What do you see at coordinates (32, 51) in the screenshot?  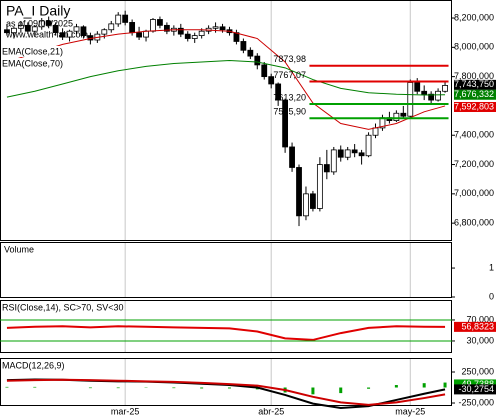 I see `legend-entry: EMA(Close,21)` at bounding box center [32, 51].